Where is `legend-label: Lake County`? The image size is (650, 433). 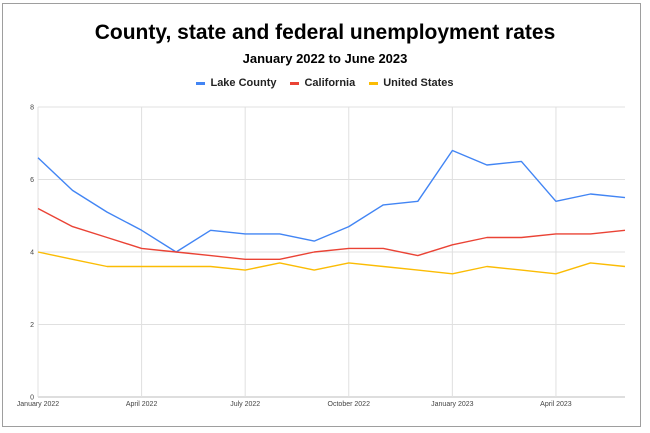
legend-label: Lake County is located at coordinates (243, 83).